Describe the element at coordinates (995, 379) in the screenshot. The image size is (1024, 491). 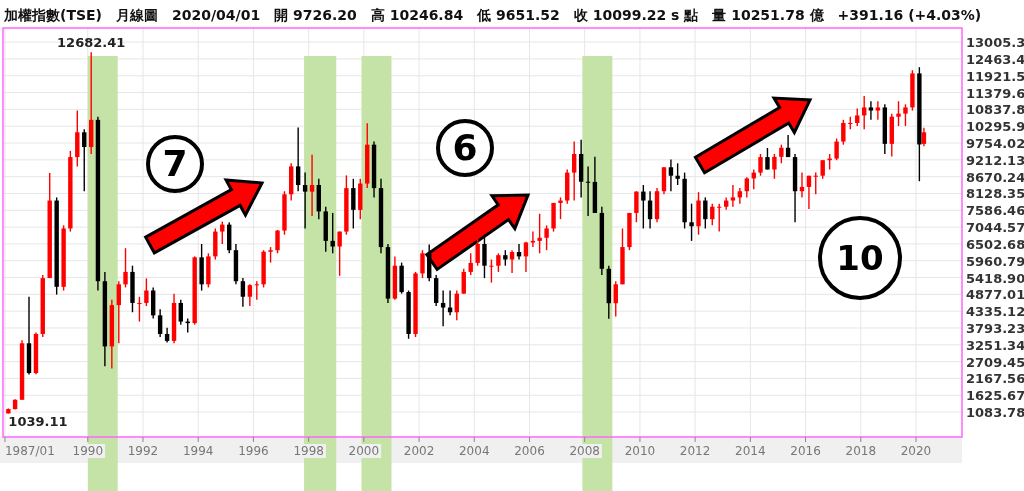
I see `y-tick-label: 2167.56` at that location.